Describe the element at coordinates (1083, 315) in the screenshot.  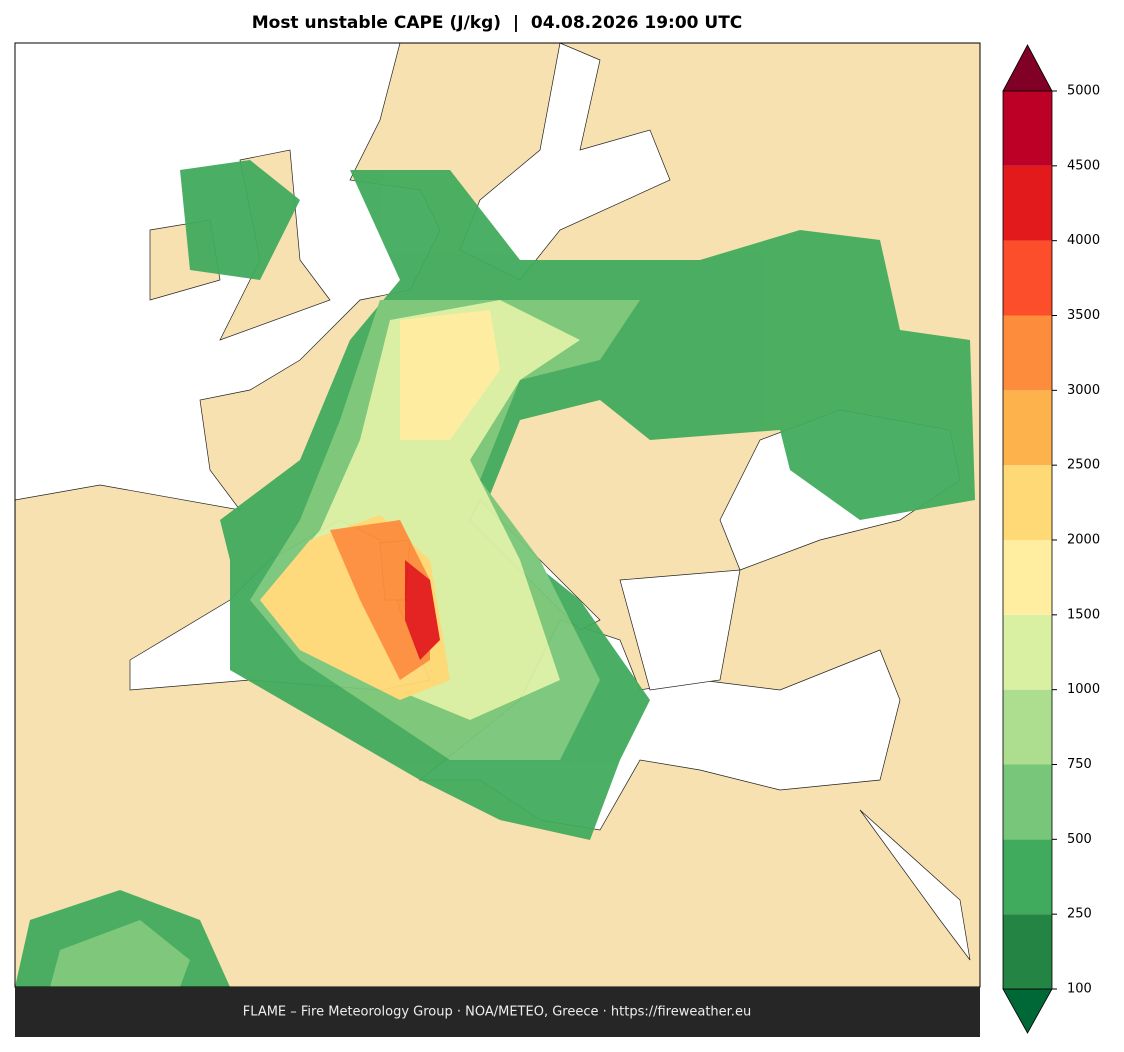
I see `colorbar-tick-label: 3500` at that location.